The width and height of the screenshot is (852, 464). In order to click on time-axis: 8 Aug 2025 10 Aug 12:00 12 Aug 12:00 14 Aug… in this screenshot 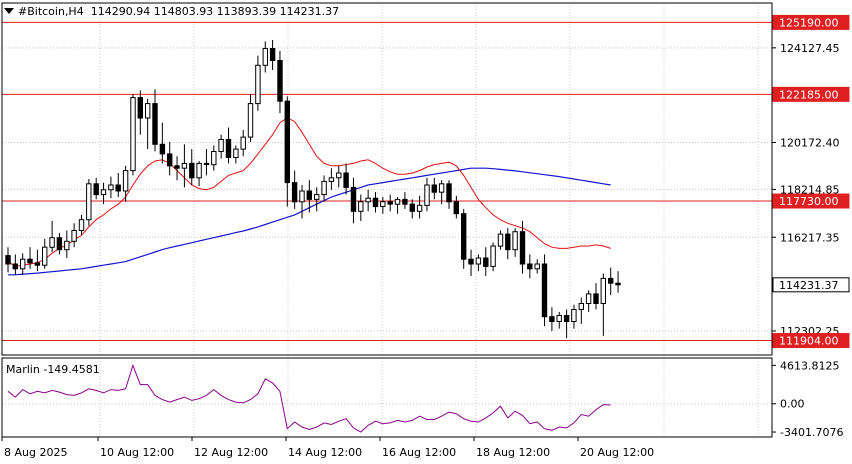, I will do `click(327, 448)`.